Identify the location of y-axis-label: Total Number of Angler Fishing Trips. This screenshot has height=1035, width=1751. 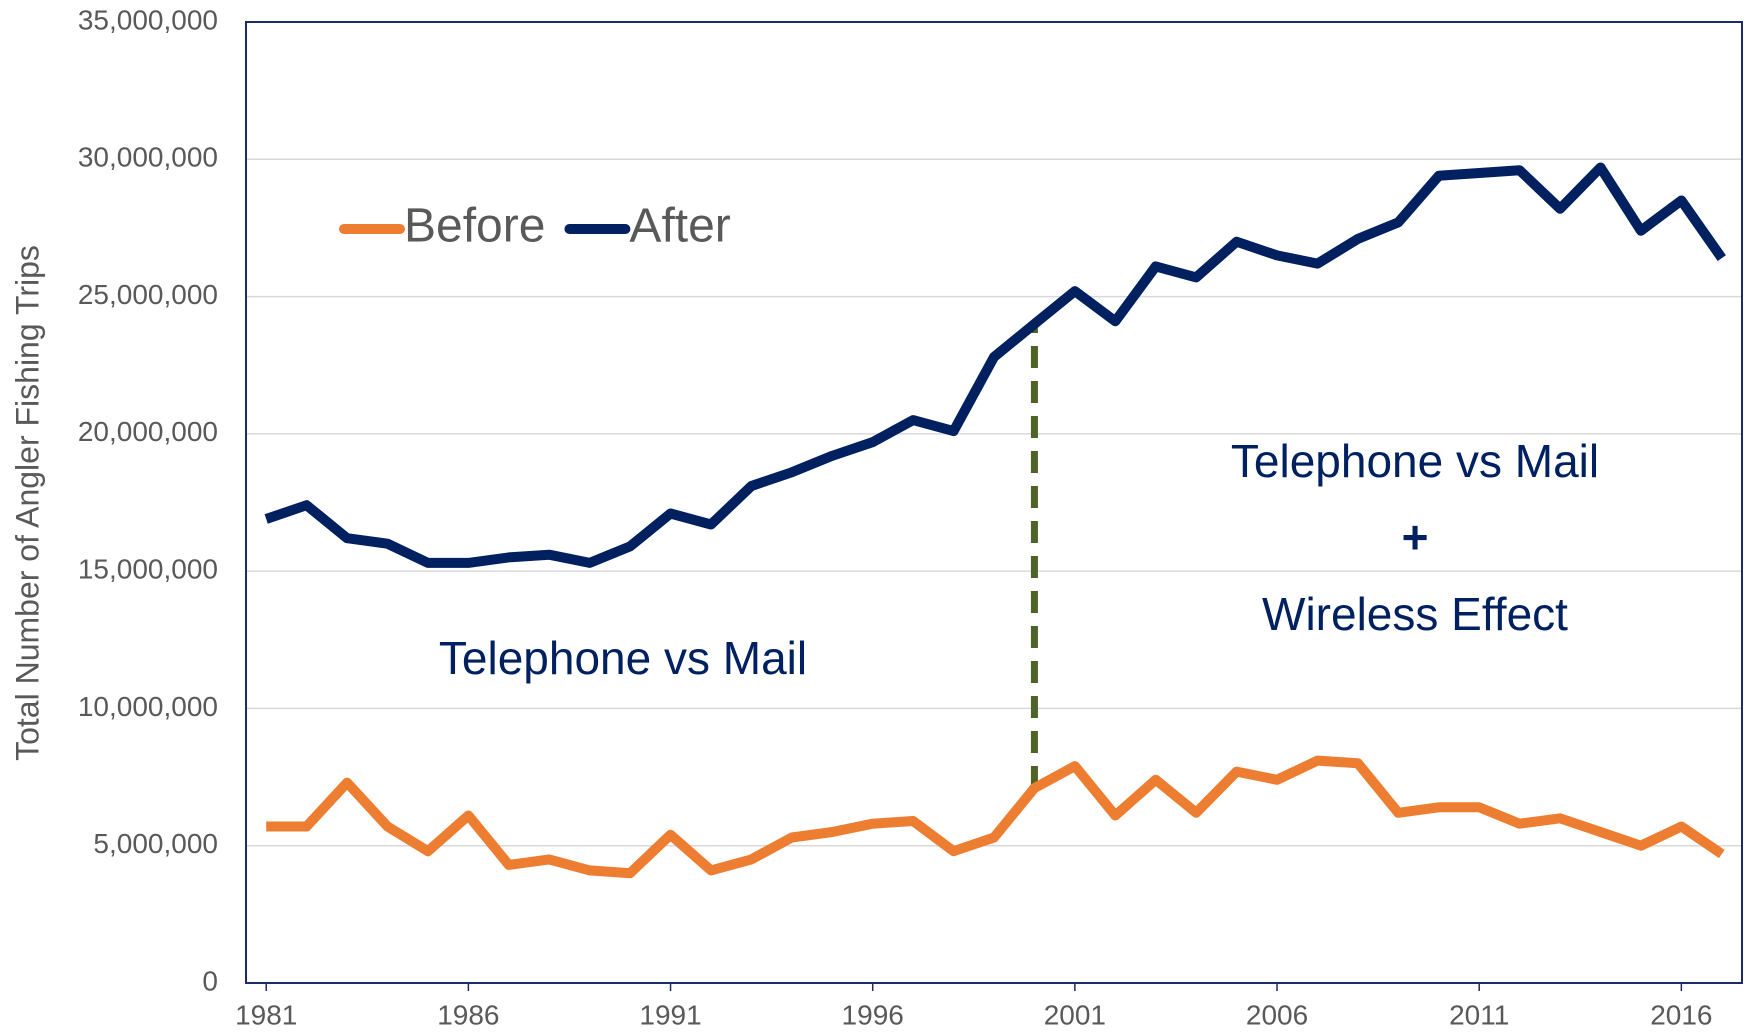
(27, 503).